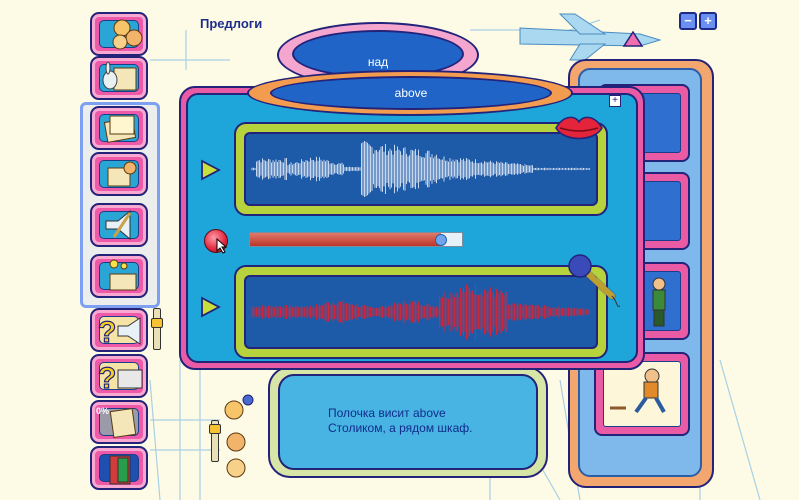 This screenshot has height=500, width=799. What do you see at coordinates (411, 93) in the screenshot?
I see `word-title: above` at bounding box center [411, 93].